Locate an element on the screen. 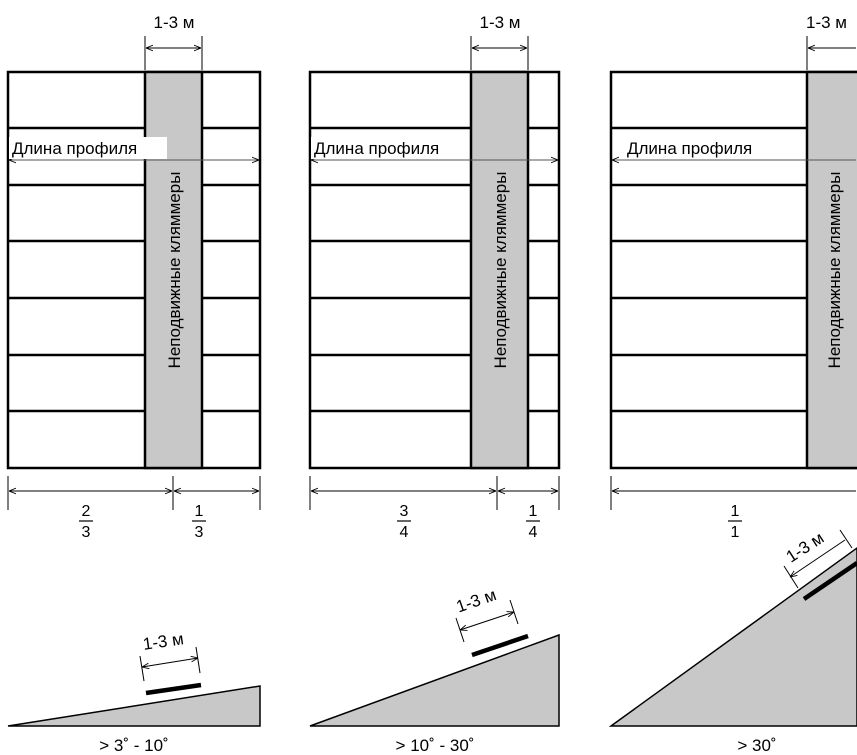  profile-length-label-1: Длина профиля is located at coordinates (74, 148).